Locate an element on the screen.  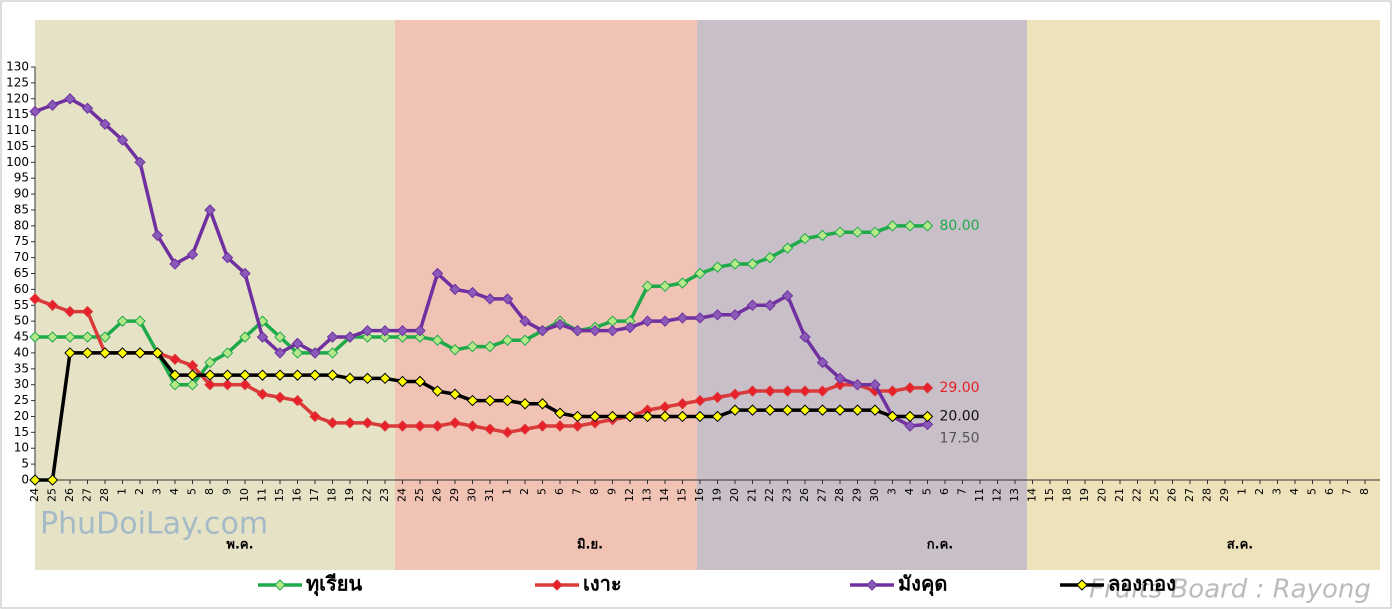
watermark: PhuDoiLay.com is located at coordinates (154, 524).